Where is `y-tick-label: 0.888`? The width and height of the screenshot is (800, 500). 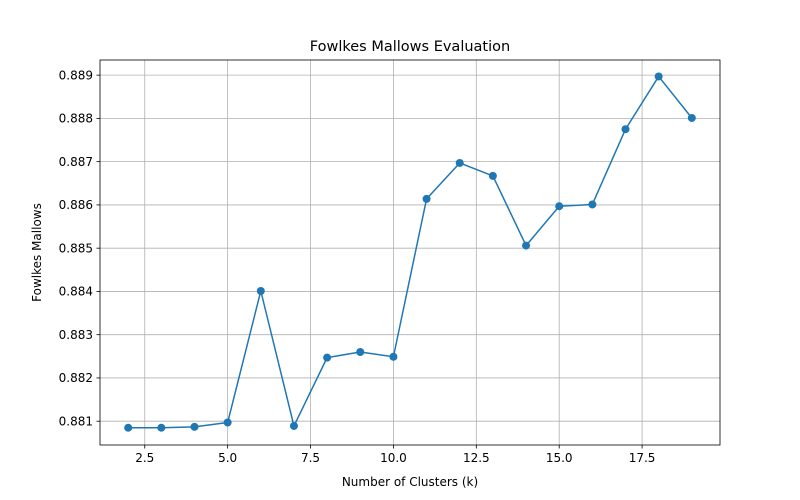
y-tick-label: 0.888 is located at coordinates (76, 119).